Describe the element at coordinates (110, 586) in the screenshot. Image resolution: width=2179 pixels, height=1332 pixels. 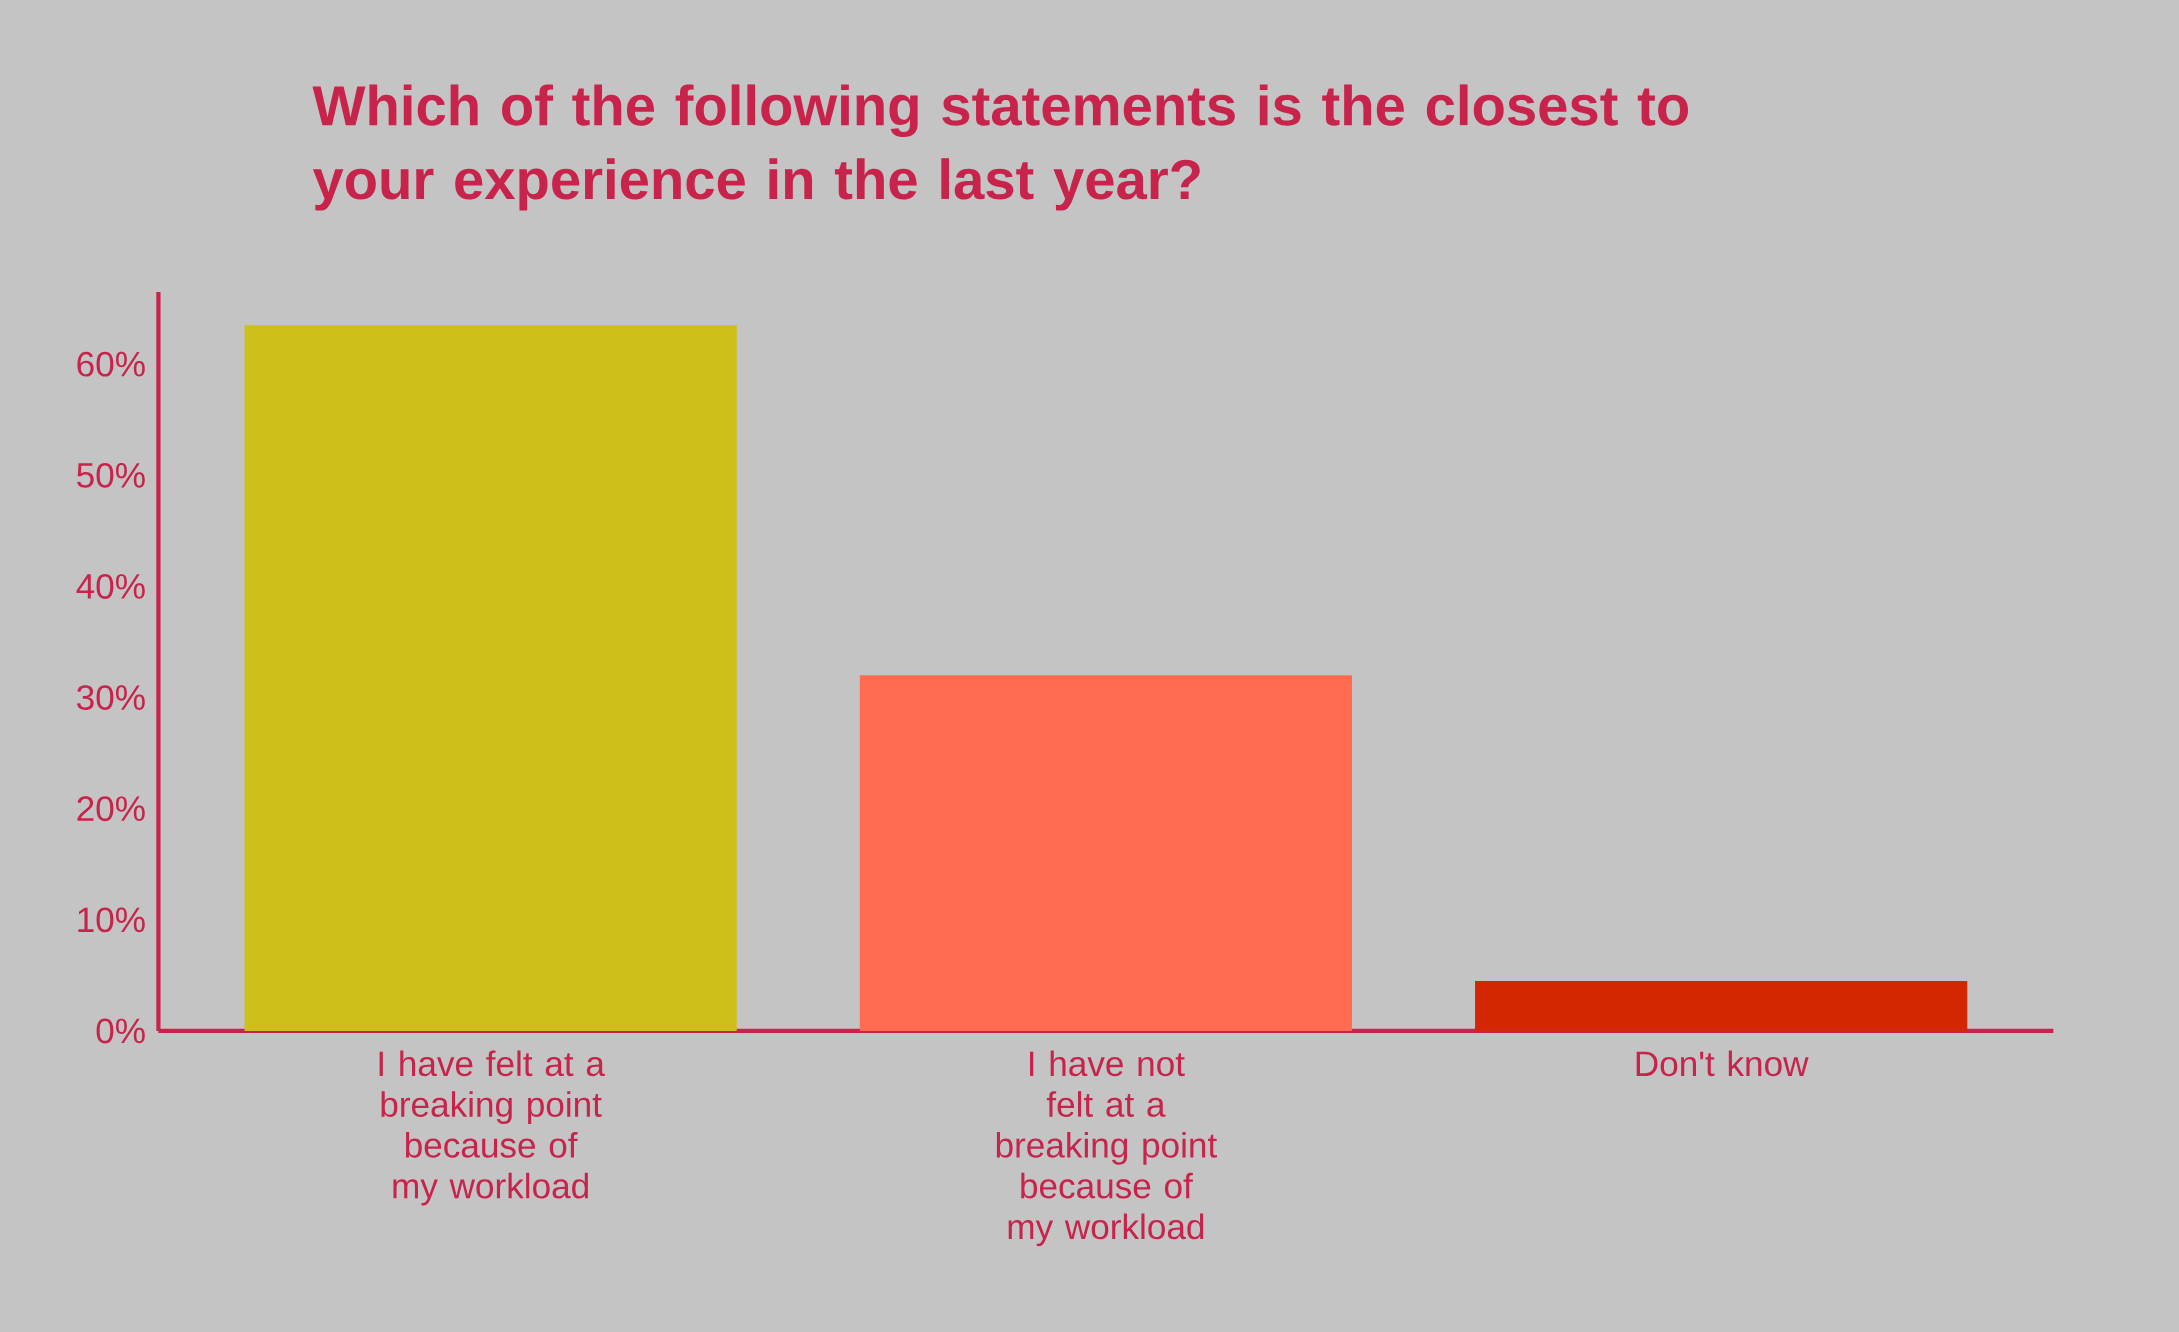
I see `y-tick-label: 40%` at that location.